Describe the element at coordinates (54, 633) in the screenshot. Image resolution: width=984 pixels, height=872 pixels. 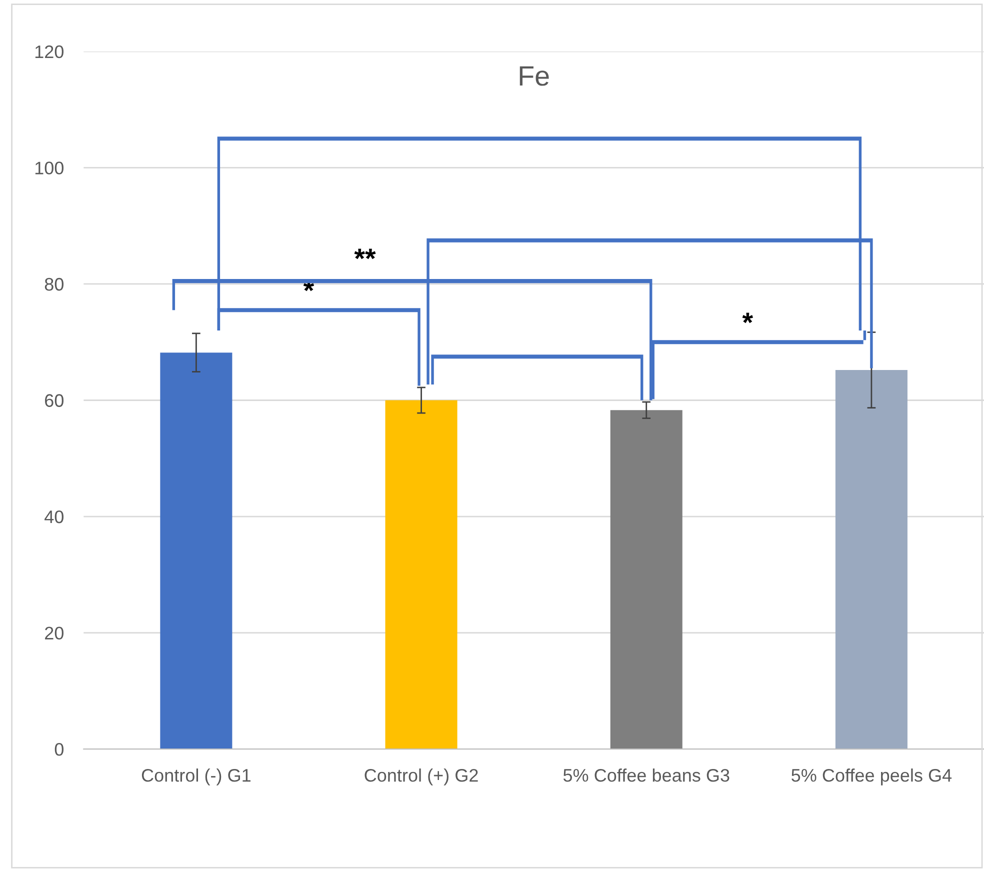
I see `y-tick-label: 20` at that location.